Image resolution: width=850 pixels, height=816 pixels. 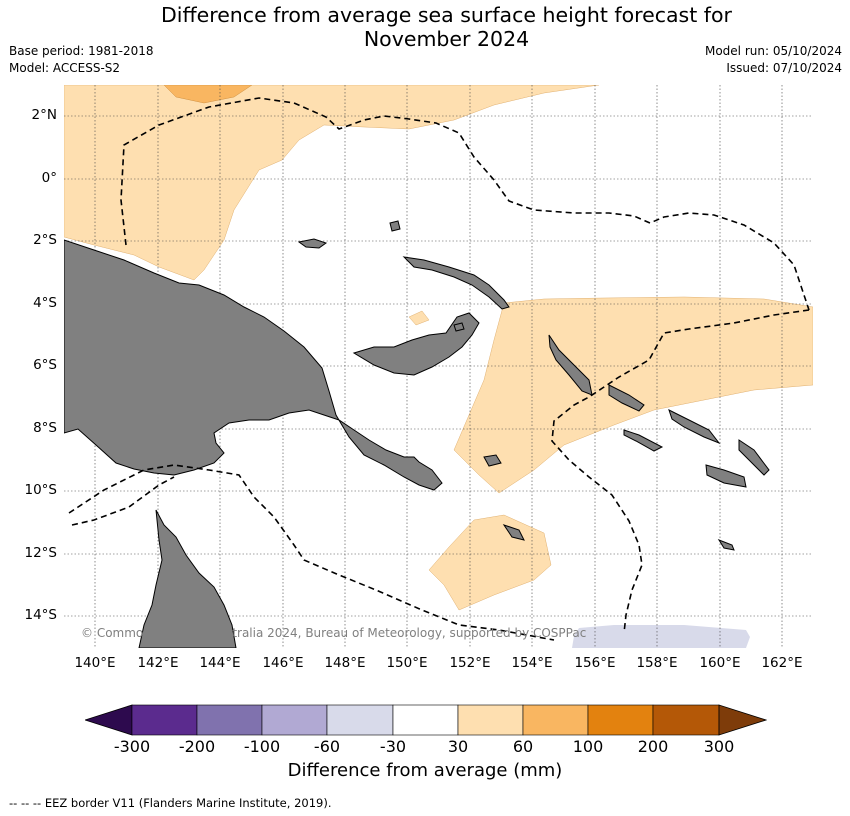 What do you see at coordinates (784, 68) in the screenshot?
I see `issued-date: Issued: 07/10/2024` at bounding box center [784, 68].